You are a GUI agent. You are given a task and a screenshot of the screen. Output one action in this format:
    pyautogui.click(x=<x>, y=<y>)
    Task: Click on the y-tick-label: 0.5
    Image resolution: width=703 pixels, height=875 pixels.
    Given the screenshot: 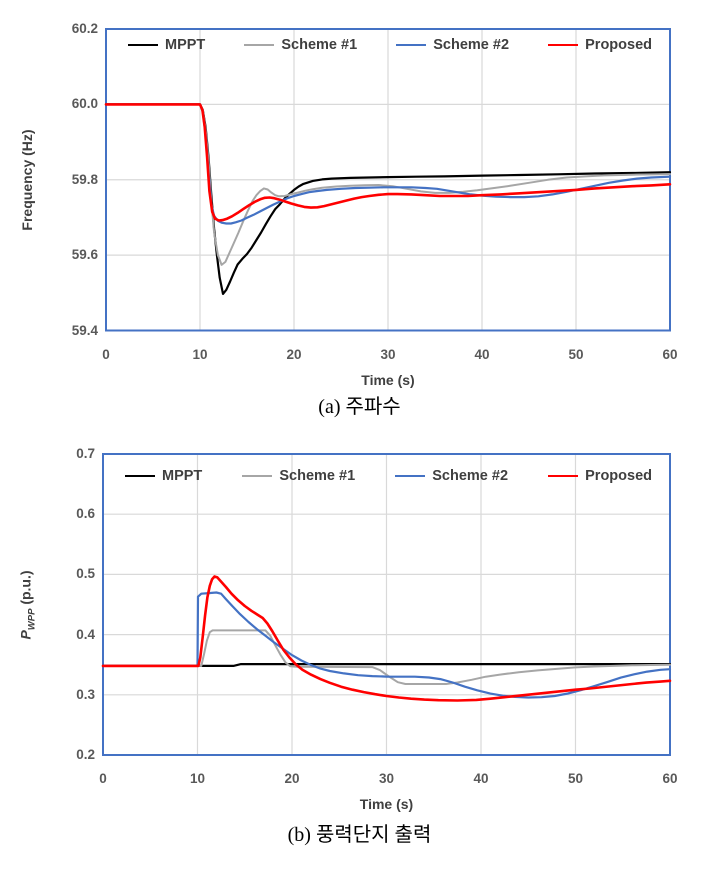 What is the action you would take?
    pyautogui.click(x=85, y=574)
    